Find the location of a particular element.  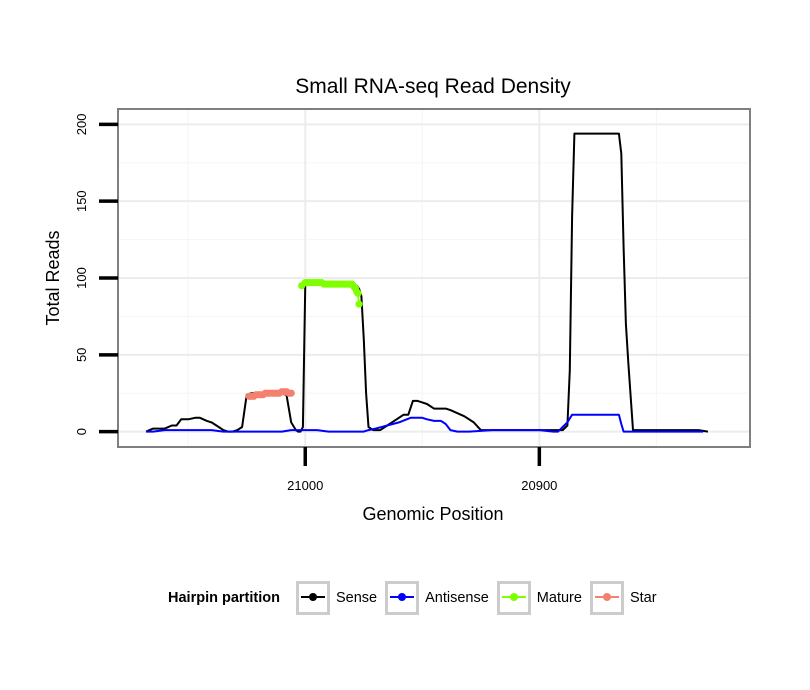

series-line-antisense is located at coordinates (425, 423).